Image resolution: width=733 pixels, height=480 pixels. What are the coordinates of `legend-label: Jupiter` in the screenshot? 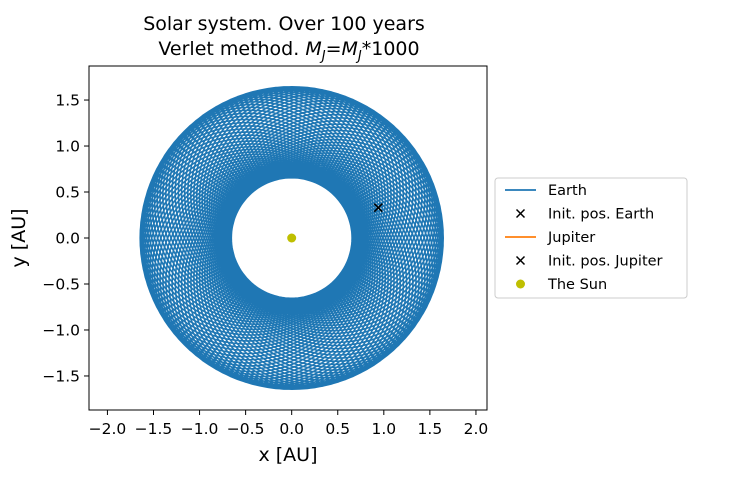 It's located at (571, 238).